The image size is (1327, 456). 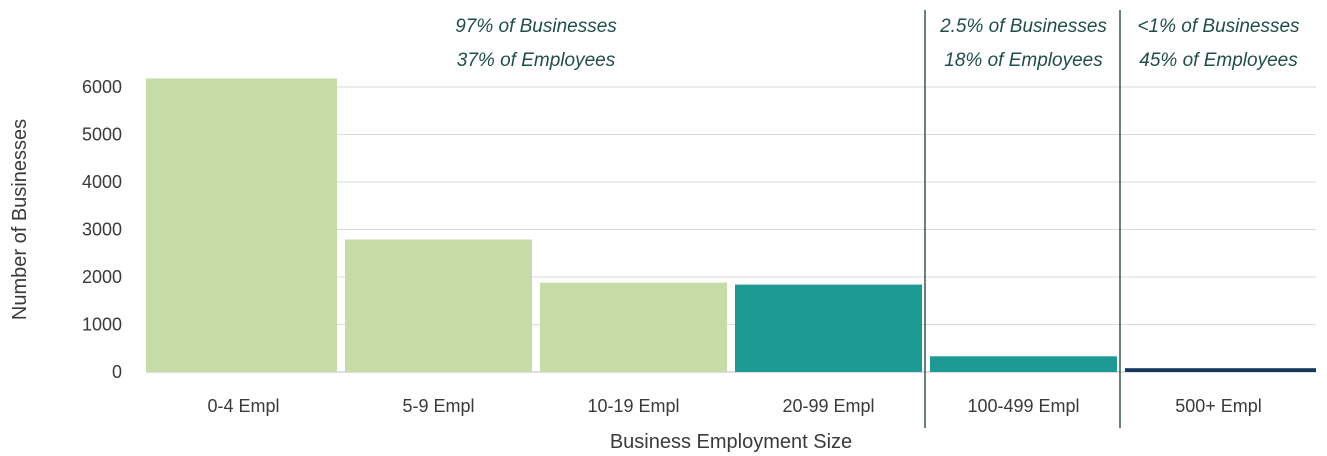 What do you see at coordinates (536, 60) in the screenshot?
I see `annotation-line-2: 37% of Employees` at bounding box center [536, 60].